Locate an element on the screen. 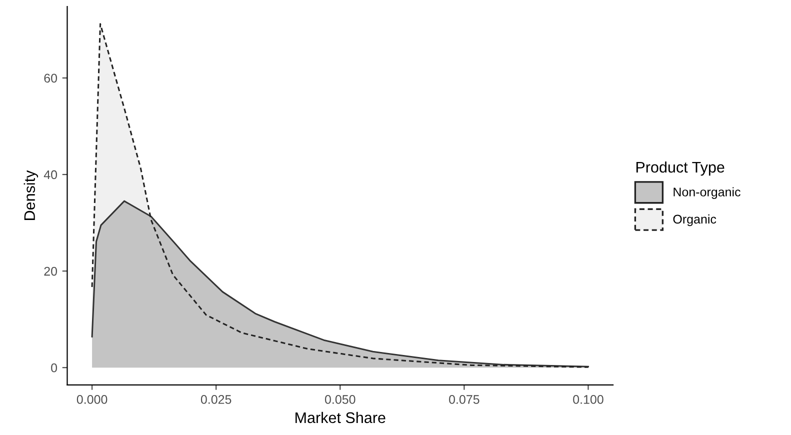 Image resolution: width=791 pixels, height=435 pixels. x-tick-label: 0.050 is located at coordinates (340, 399).